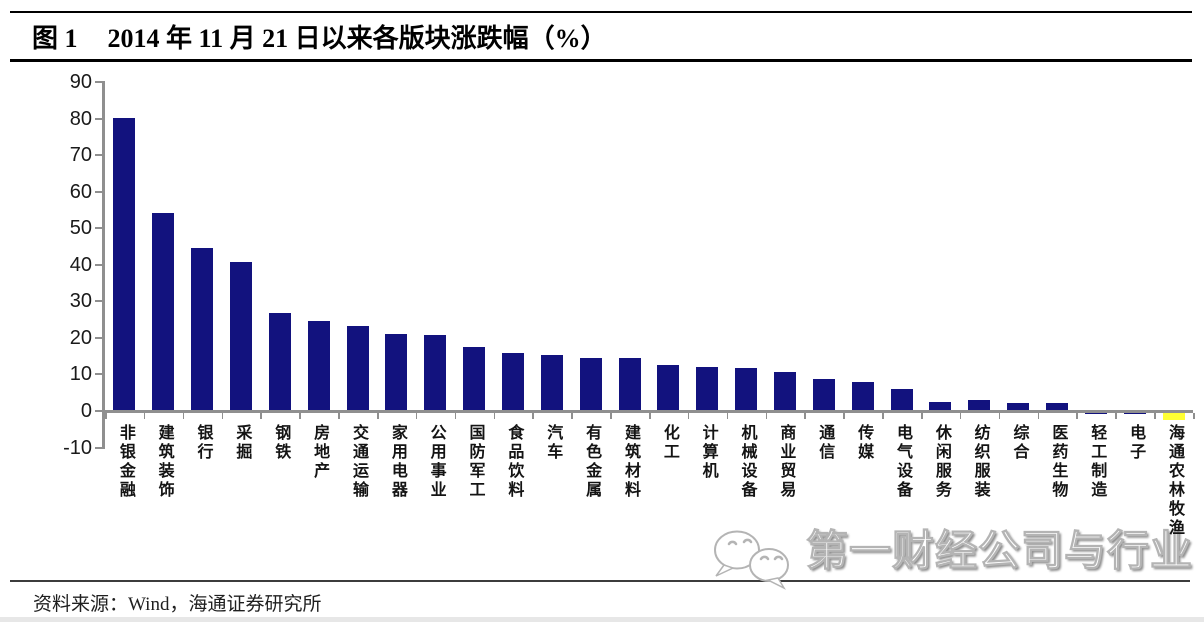 Image resolution: width=1204 pixels, height=622 pixels. I want to click on category-label-text: 建筑材料, so click(630, 462).